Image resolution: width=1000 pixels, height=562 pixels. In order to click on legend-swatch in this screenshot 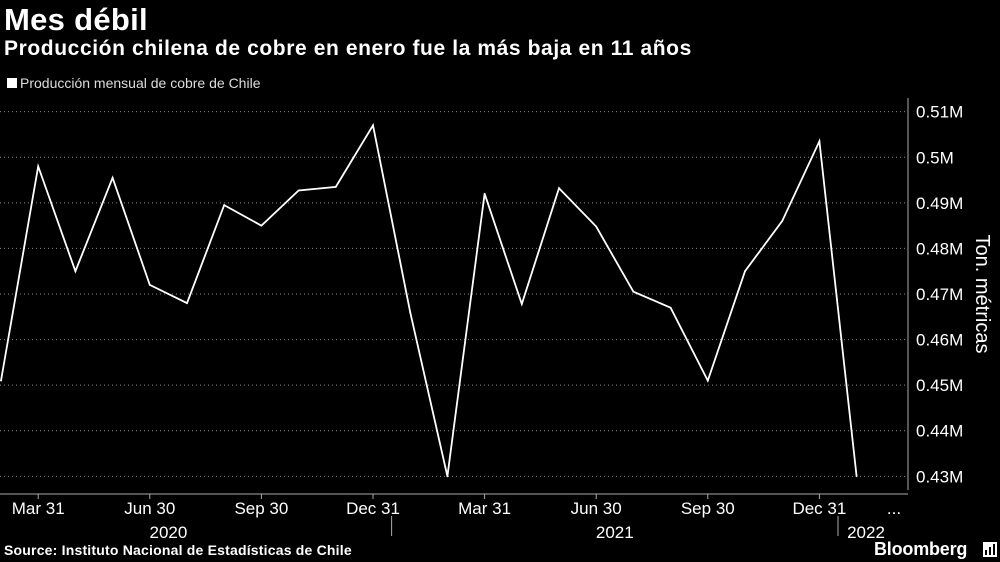, I will do `click(12, 83)`.